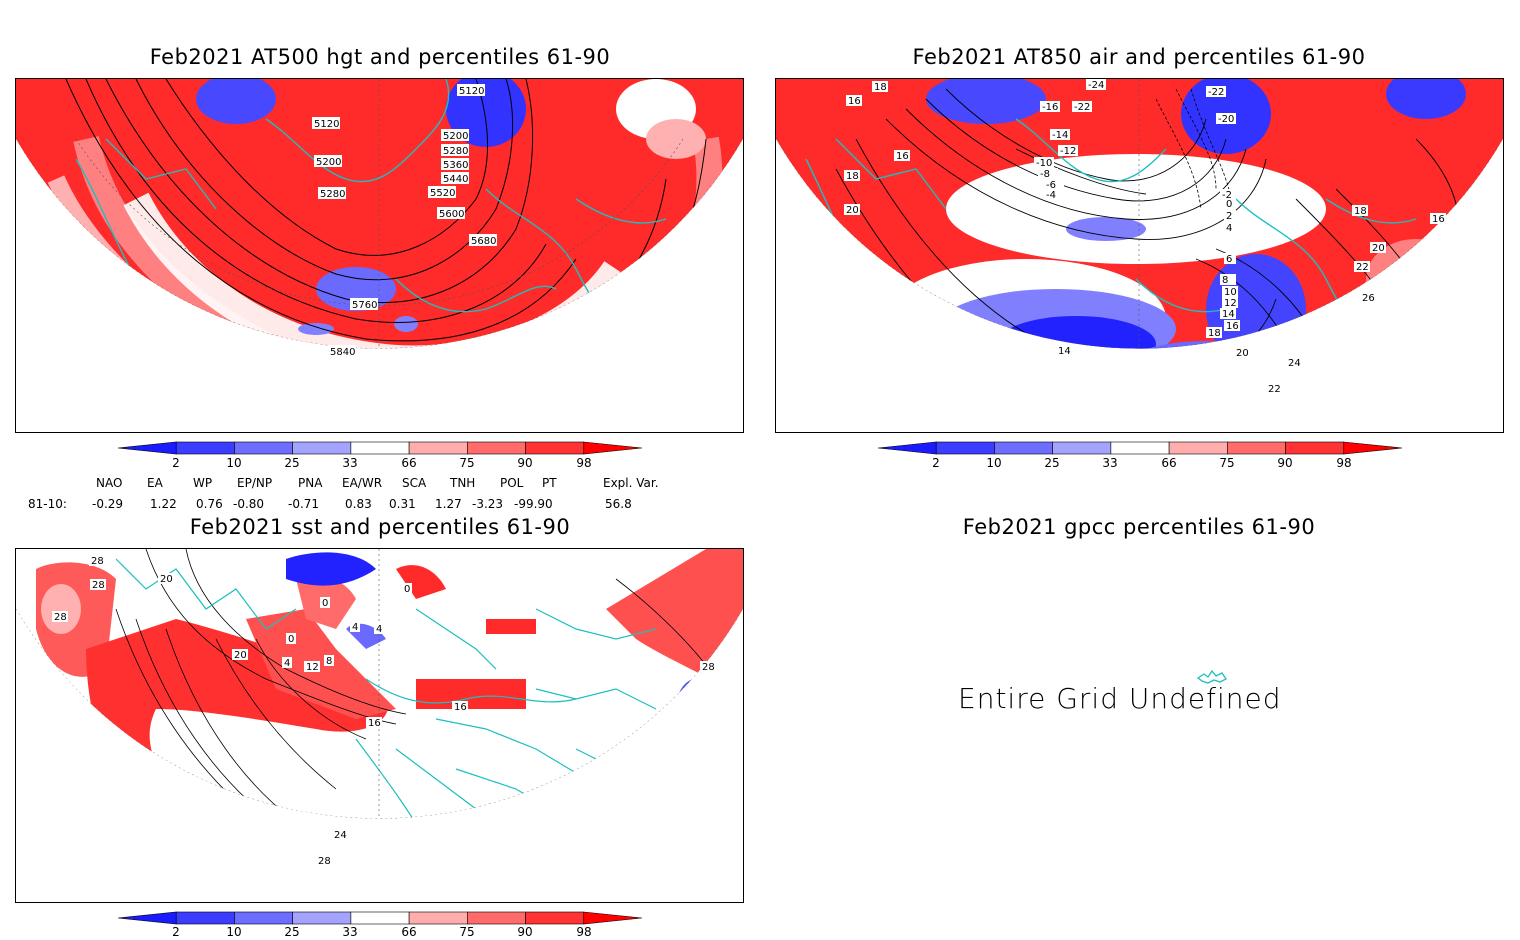 Image resolution: width=1520 pixels, height=940 pixels. Describe the element at coordinates (442, 193) in the screenshot. I see `hgt-contour-label: 5520` at that location.